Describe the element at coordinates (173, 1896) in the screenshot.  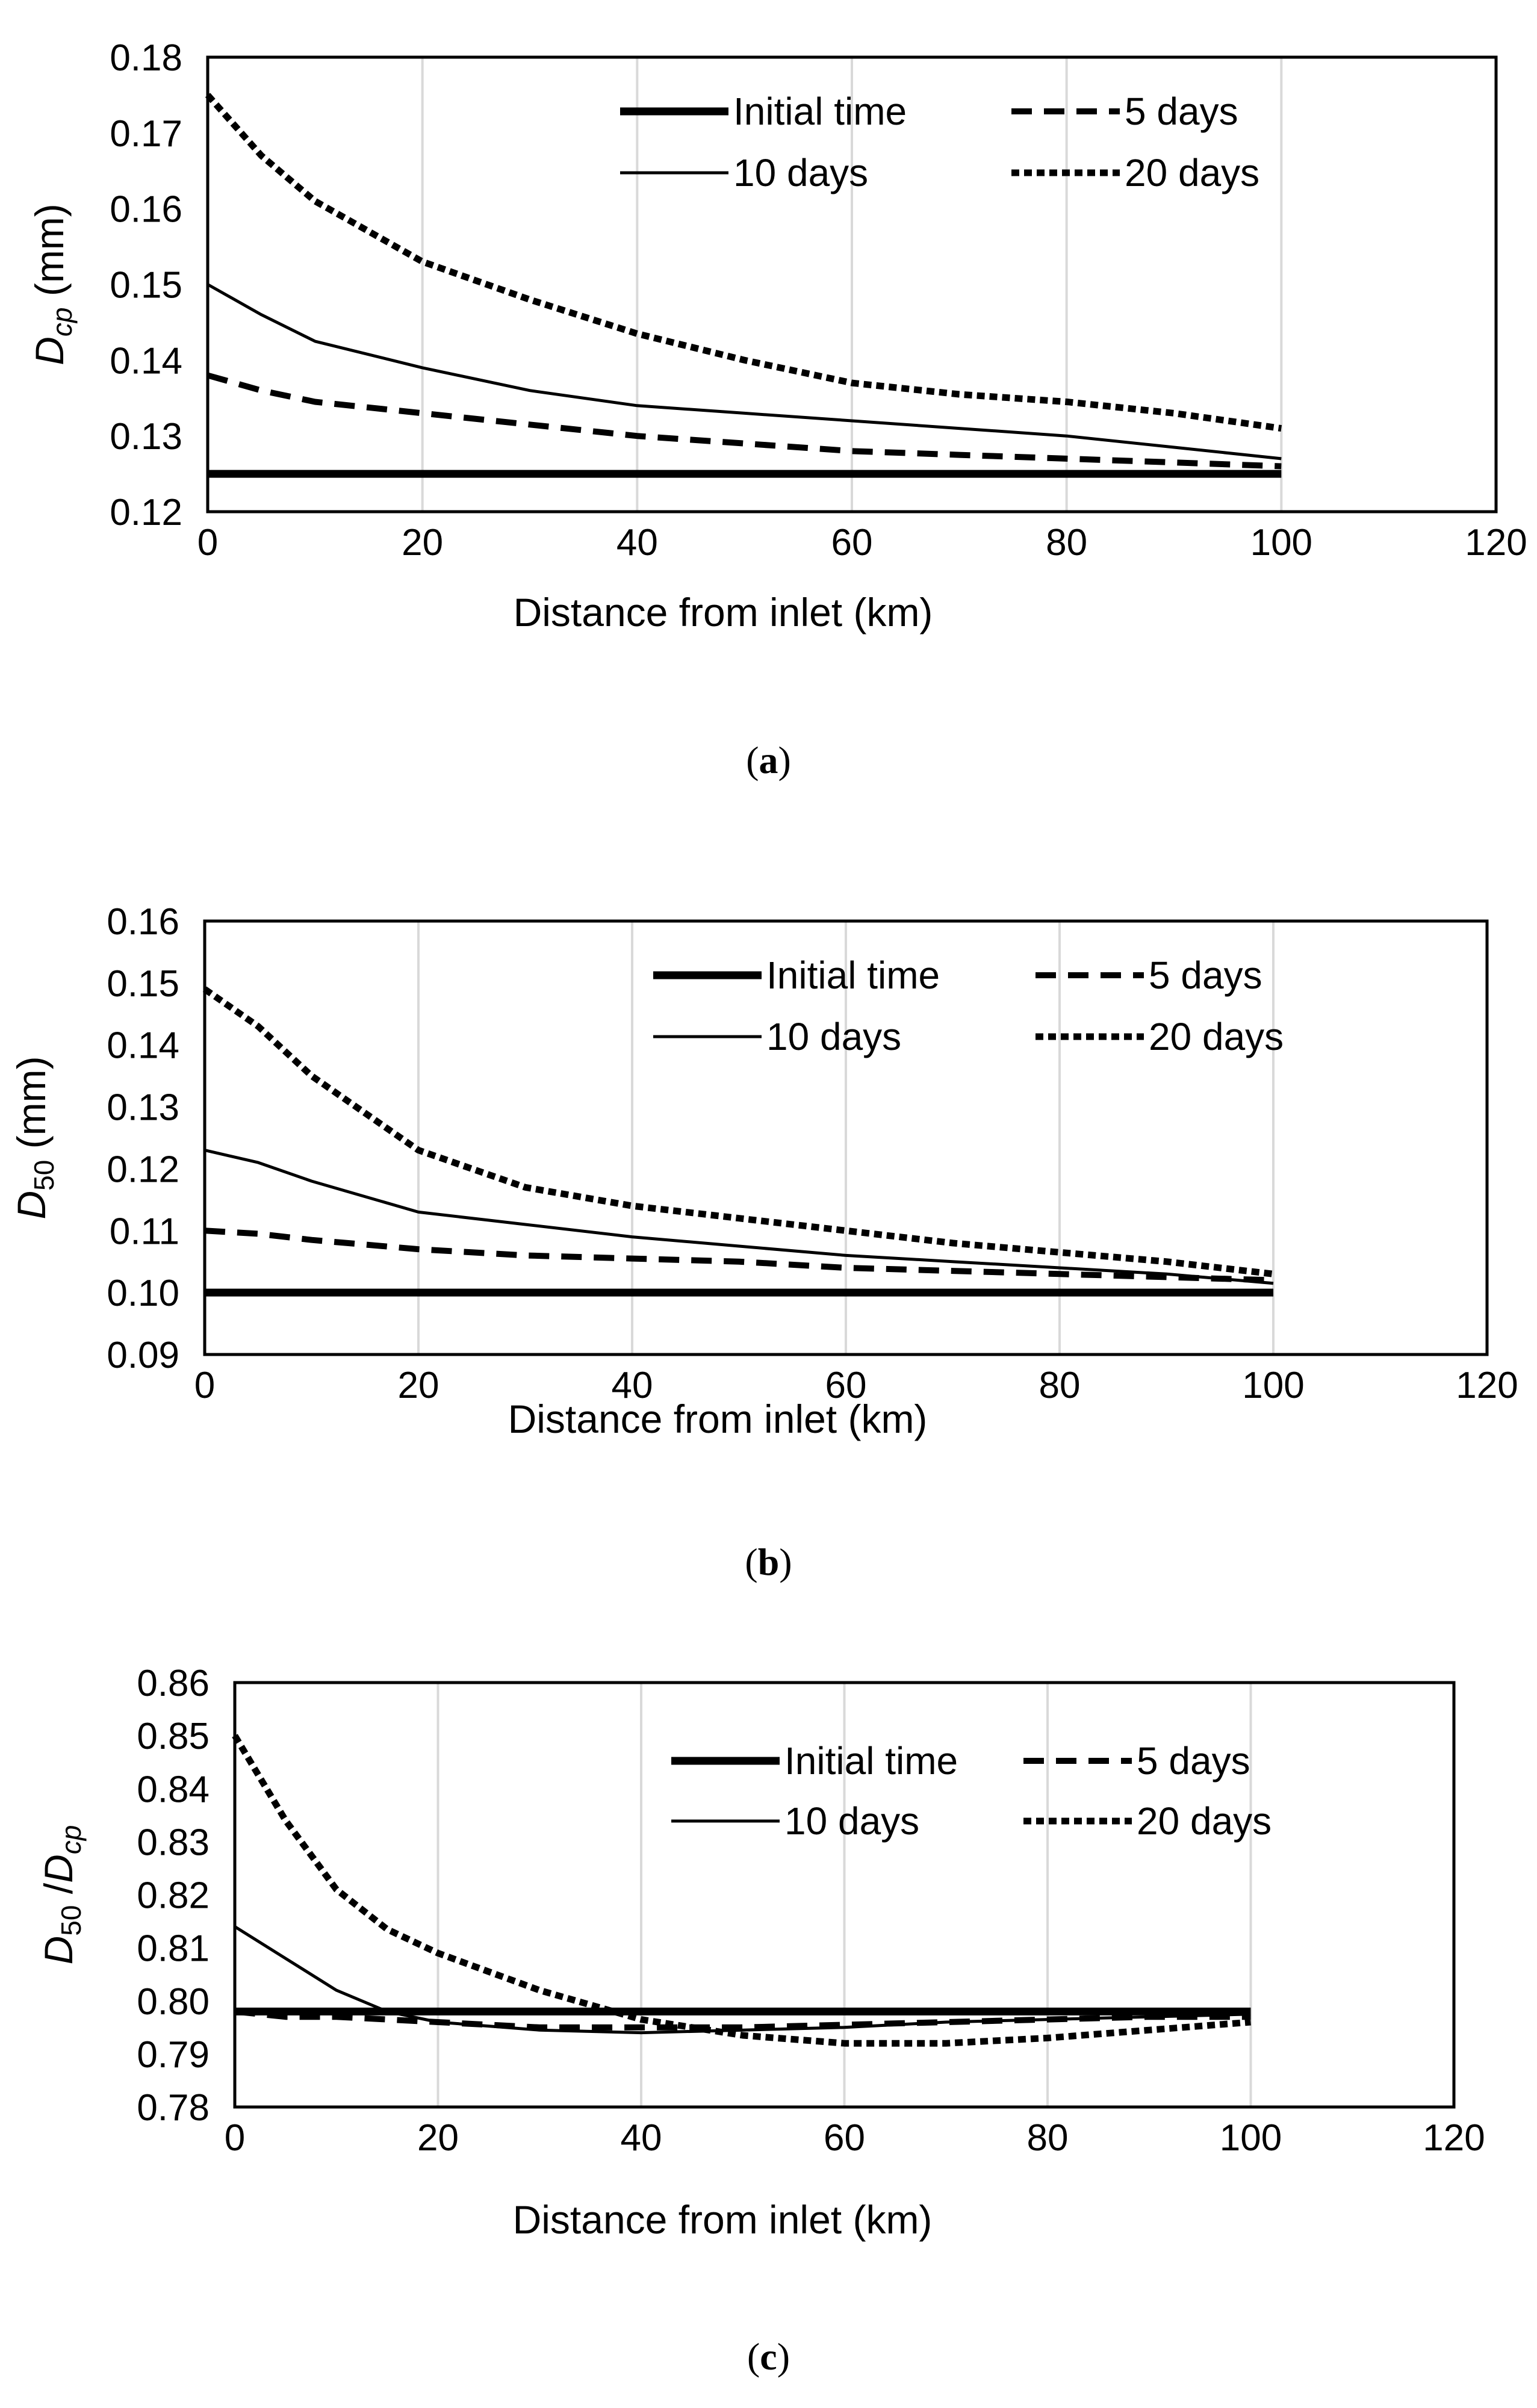
I see `y-tick-c-4: 0.82` at that location.